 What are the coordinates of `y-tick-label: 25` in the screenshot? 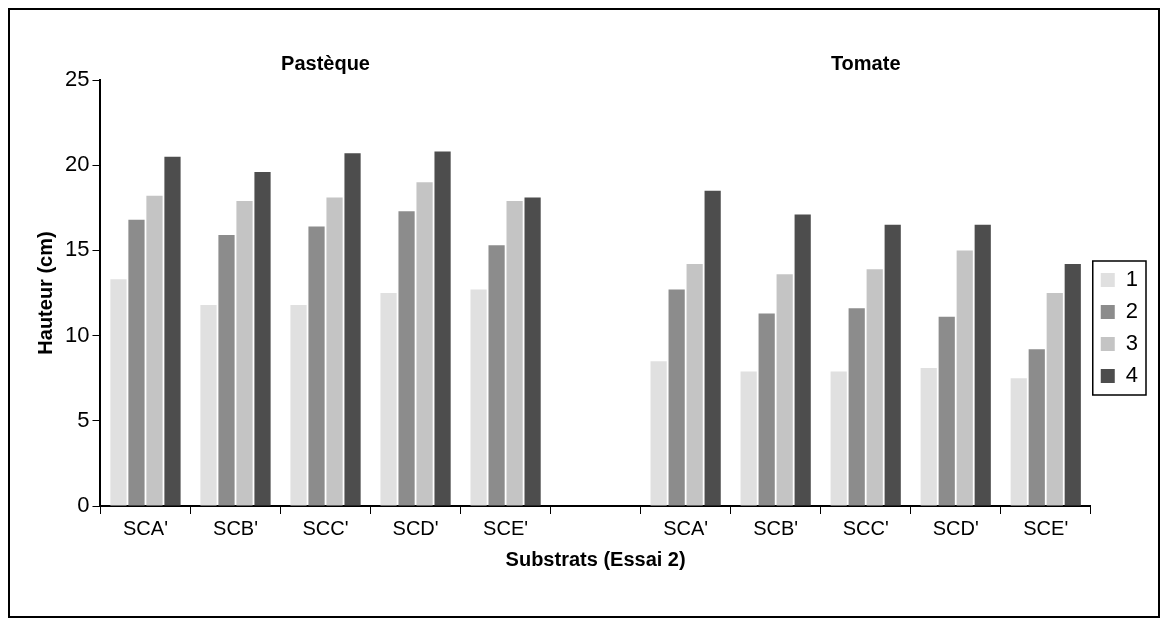 It's located at (77, 79).